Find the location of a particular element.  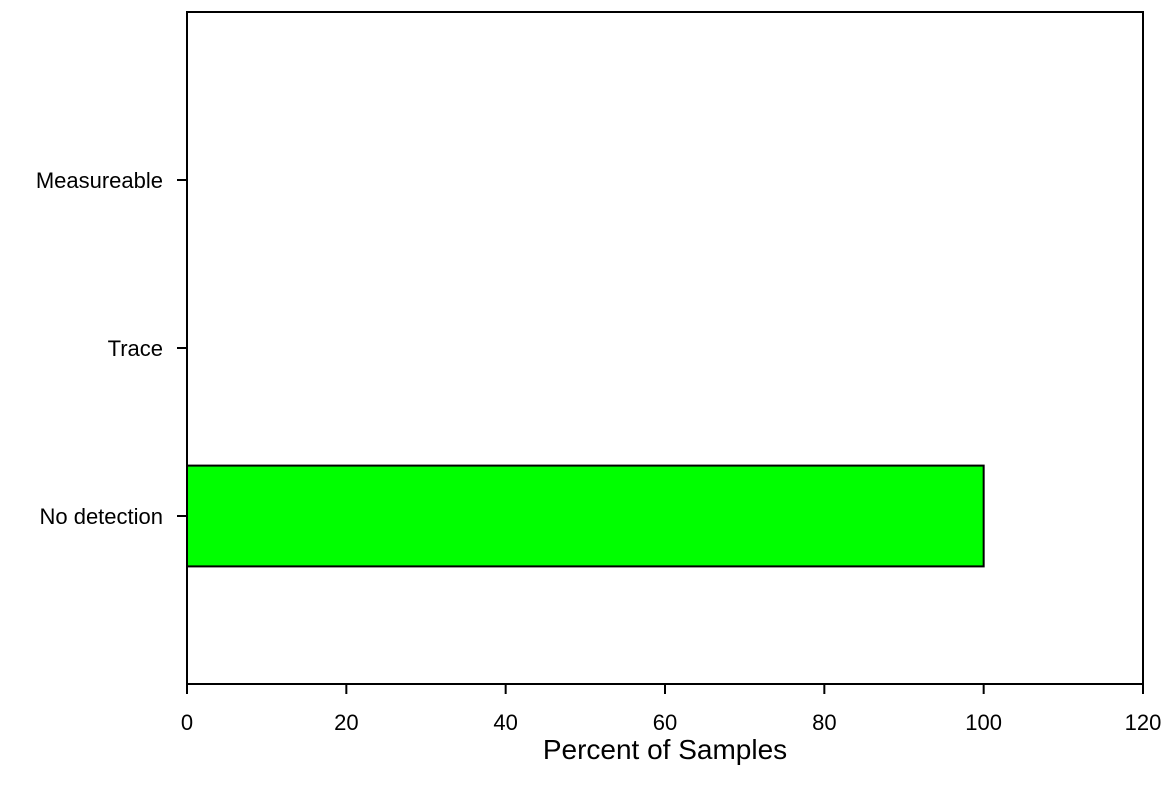

x-tick-label: 20 is located at coordinates (346, 722).